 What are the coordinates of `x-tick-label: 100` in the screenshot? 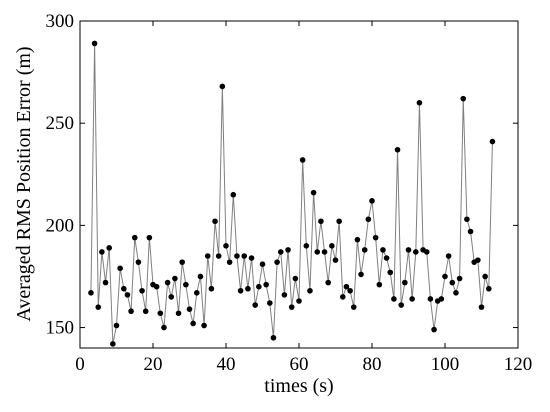 It's located at (445, 364).